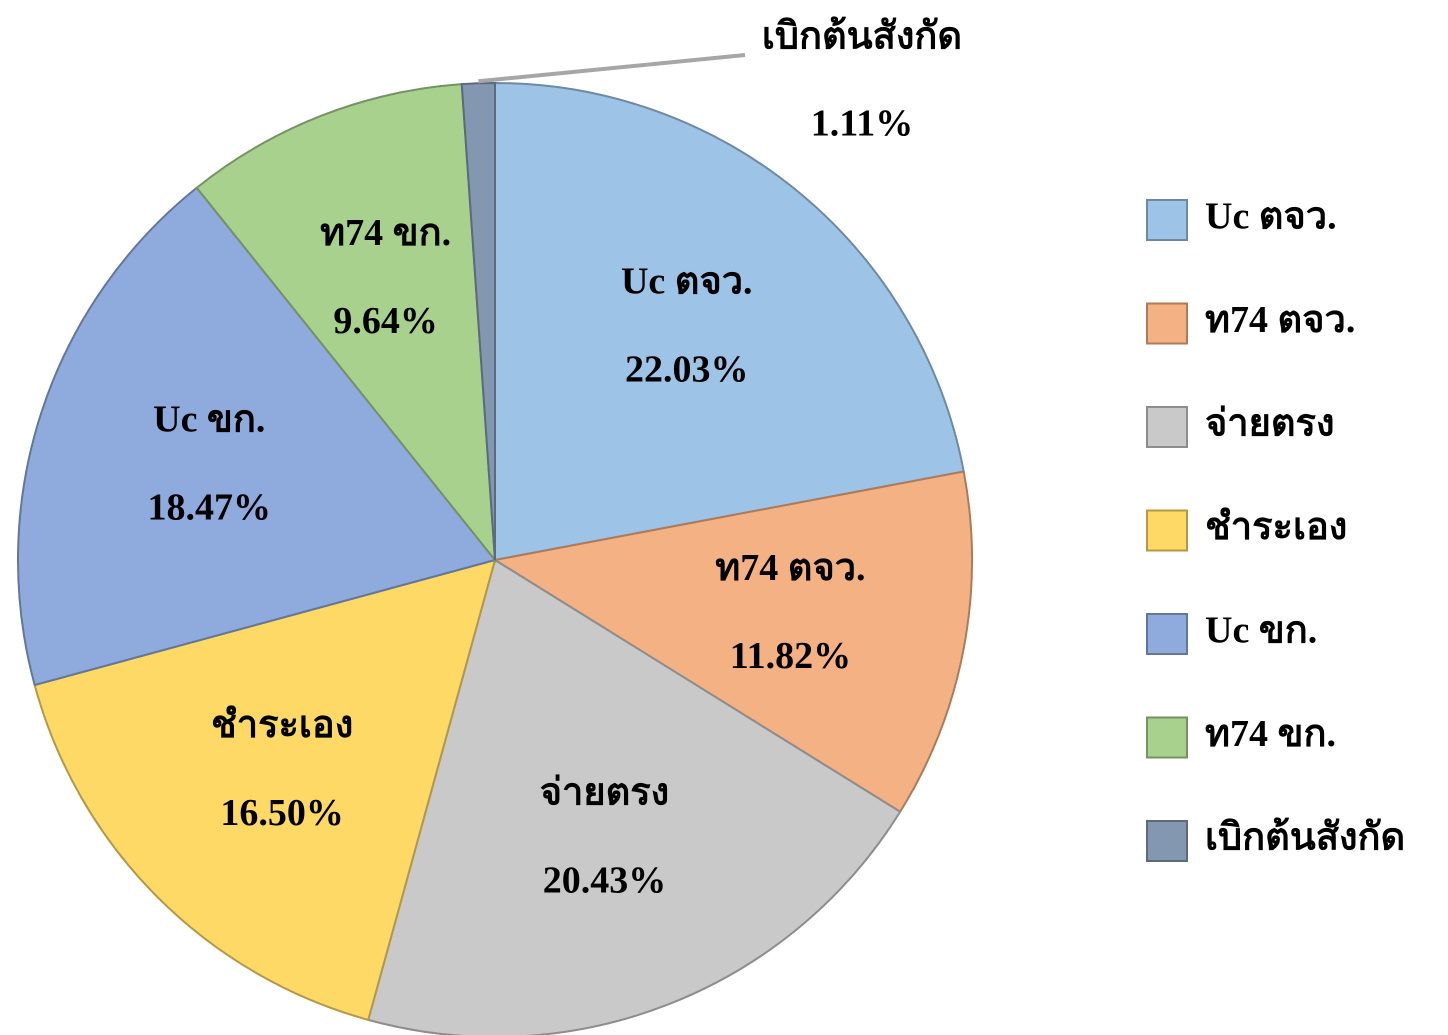 Image resolution: width=1448 pixels, height=1035 pixels. What do you see at coordinates (1270, 424) in the screenshot?
I see `legend-label: จ่ายตรง` at bounding box center [1270, 424].